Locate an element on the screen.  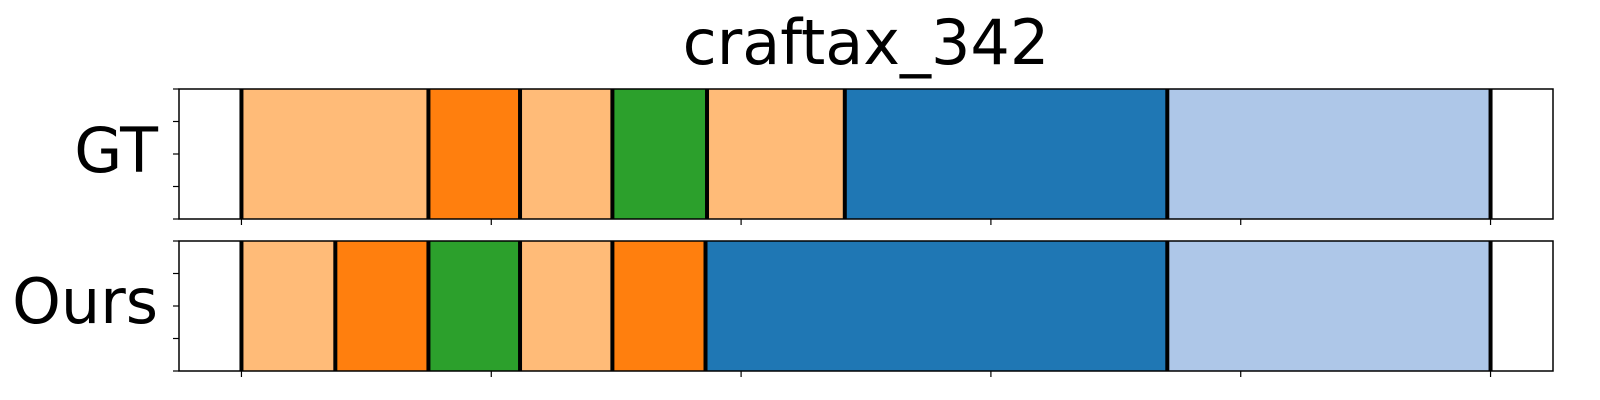
row-label-ours: Ours is located at coordinates (85, 301).